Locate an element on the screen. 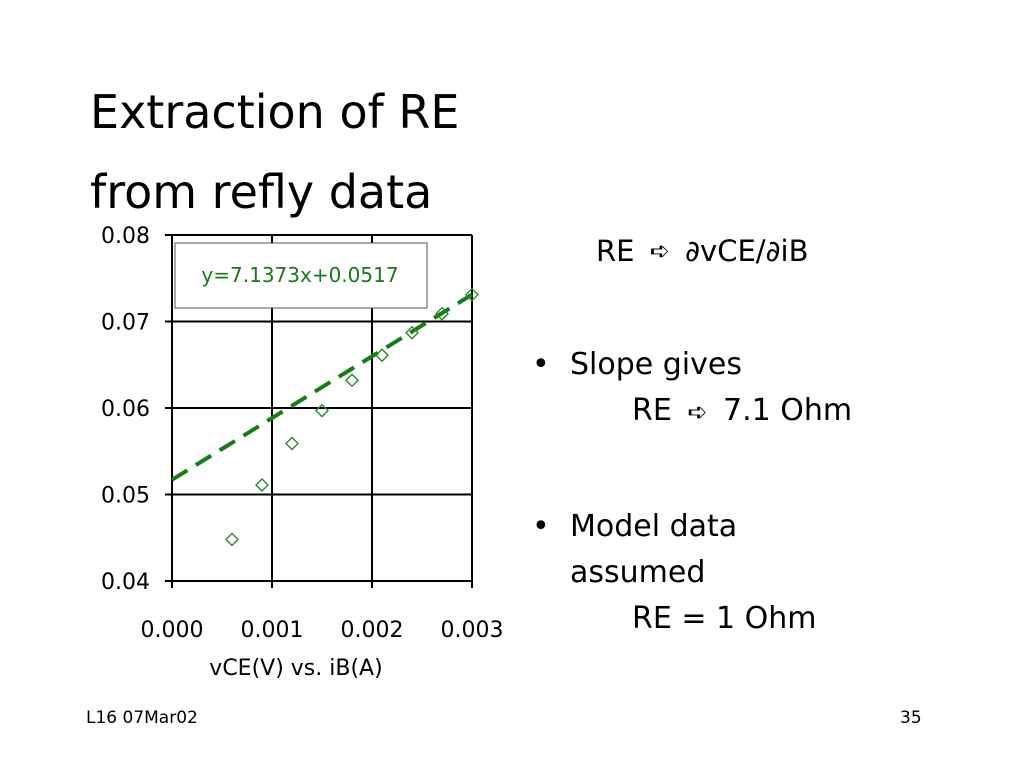 This screenshot has width=1024, height=768. x-tick-label: 0.001 is located at coordinates (272, 630).